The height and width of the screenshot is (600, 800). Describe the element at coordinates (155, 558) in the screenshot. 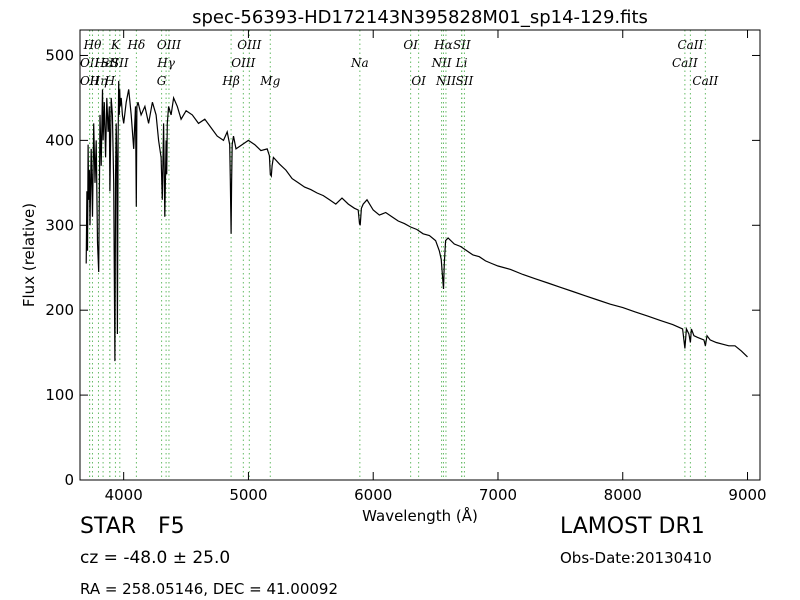

I see `redshift-text: cz = -48.0 ± 25.0` at that location.